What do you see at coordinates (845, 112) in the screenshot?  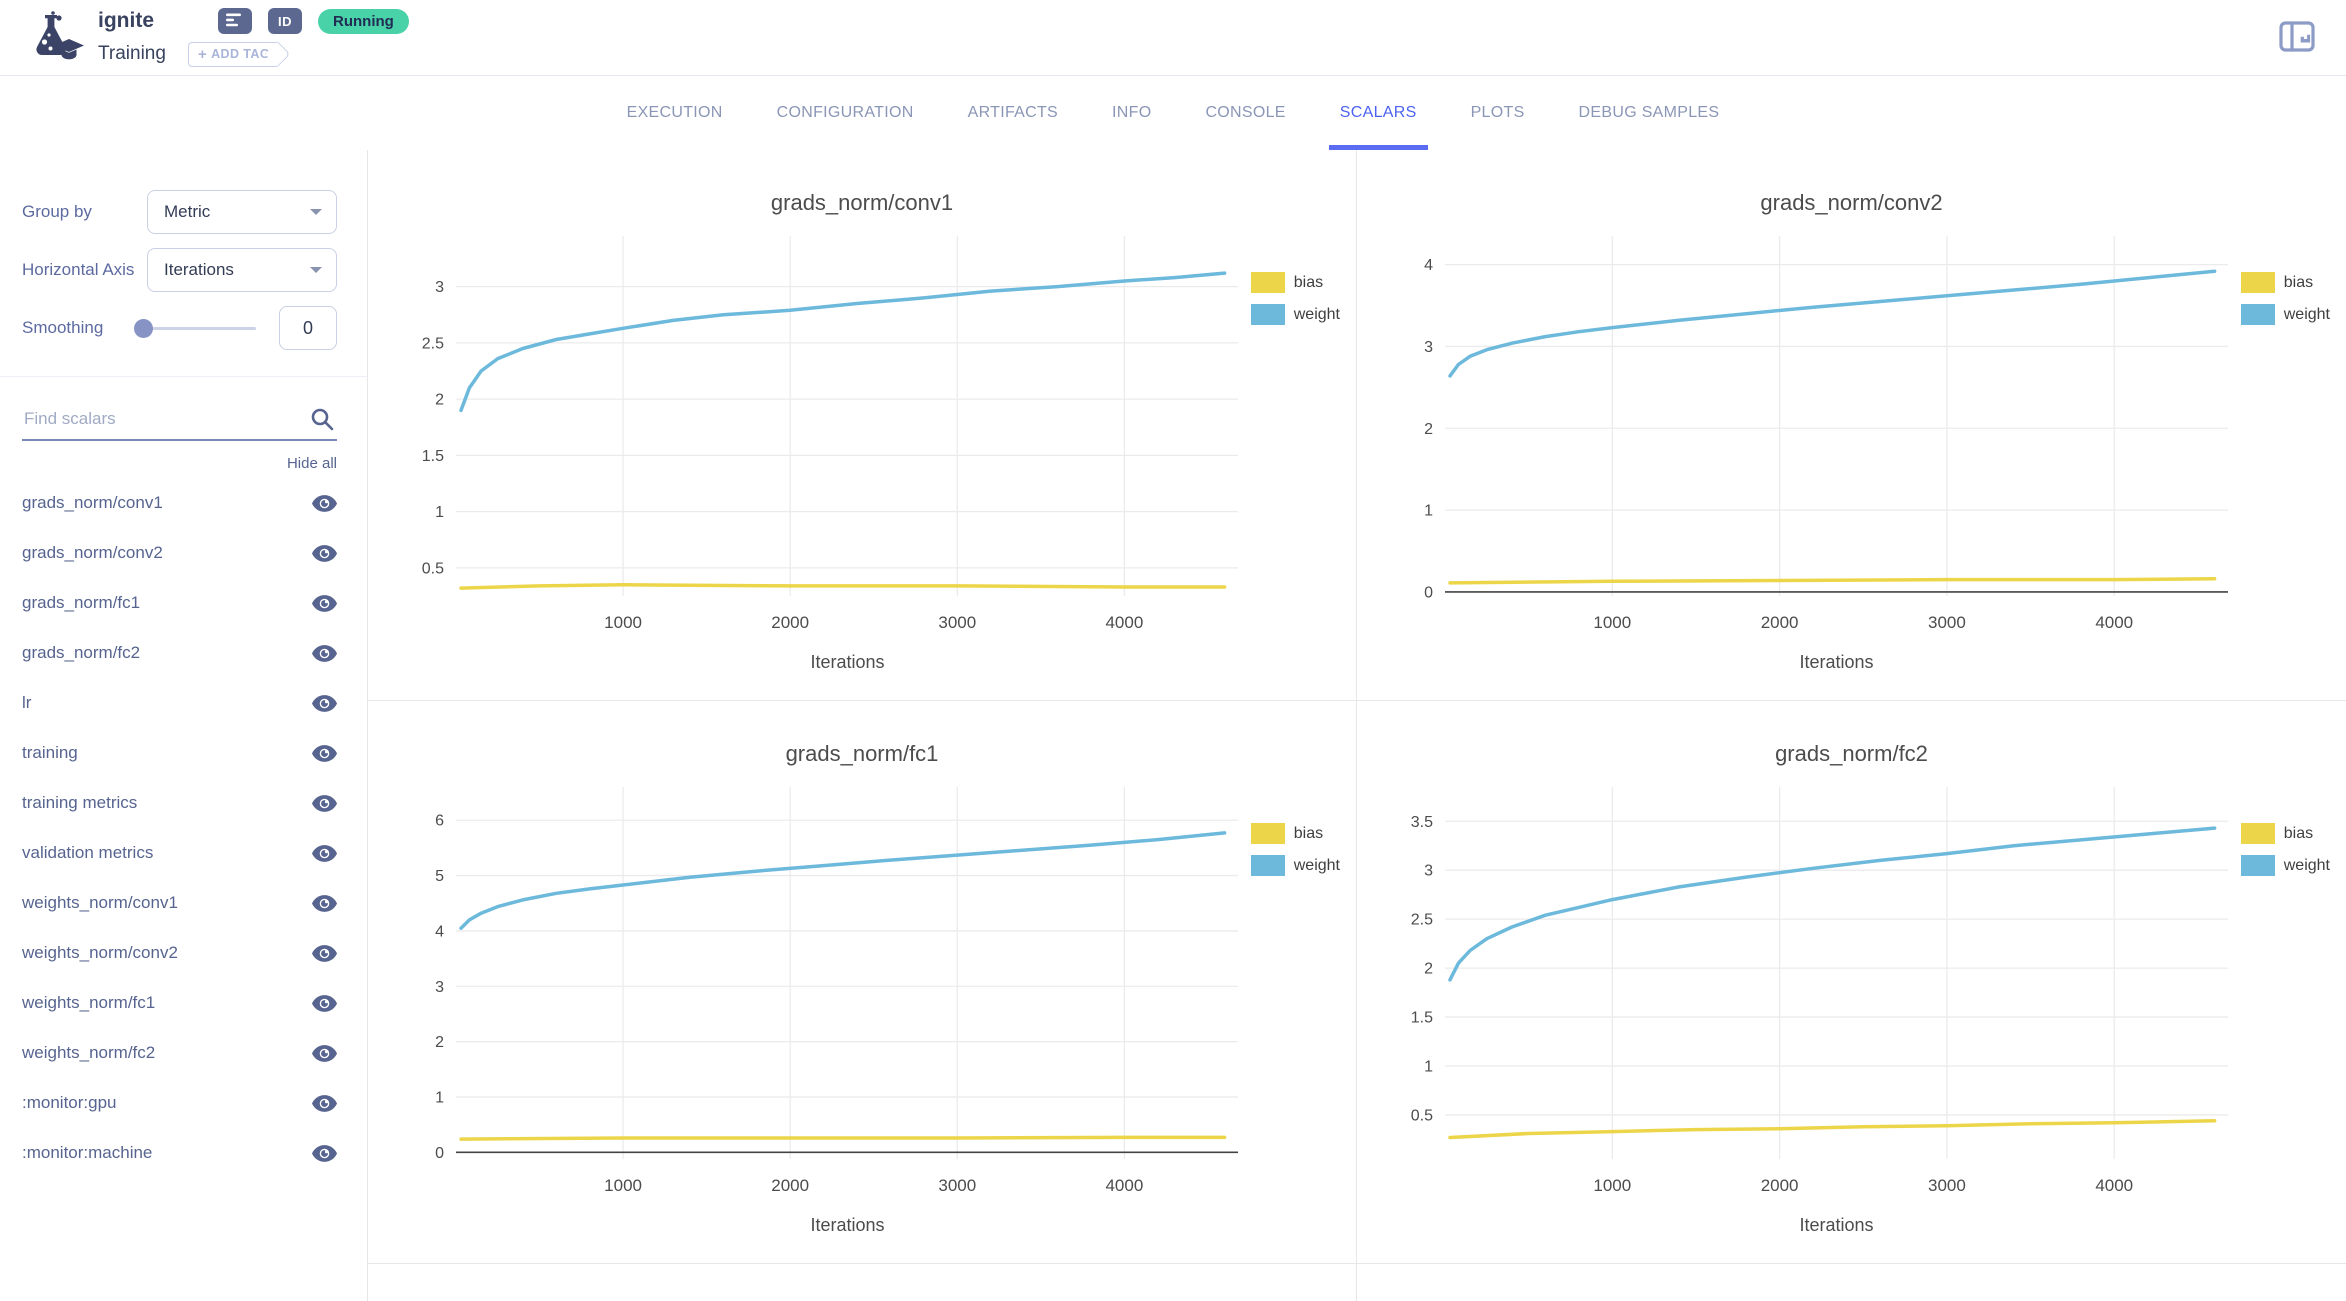 I see `tab-configuration: CONFIGURATION` at bounding box center [845, 112].